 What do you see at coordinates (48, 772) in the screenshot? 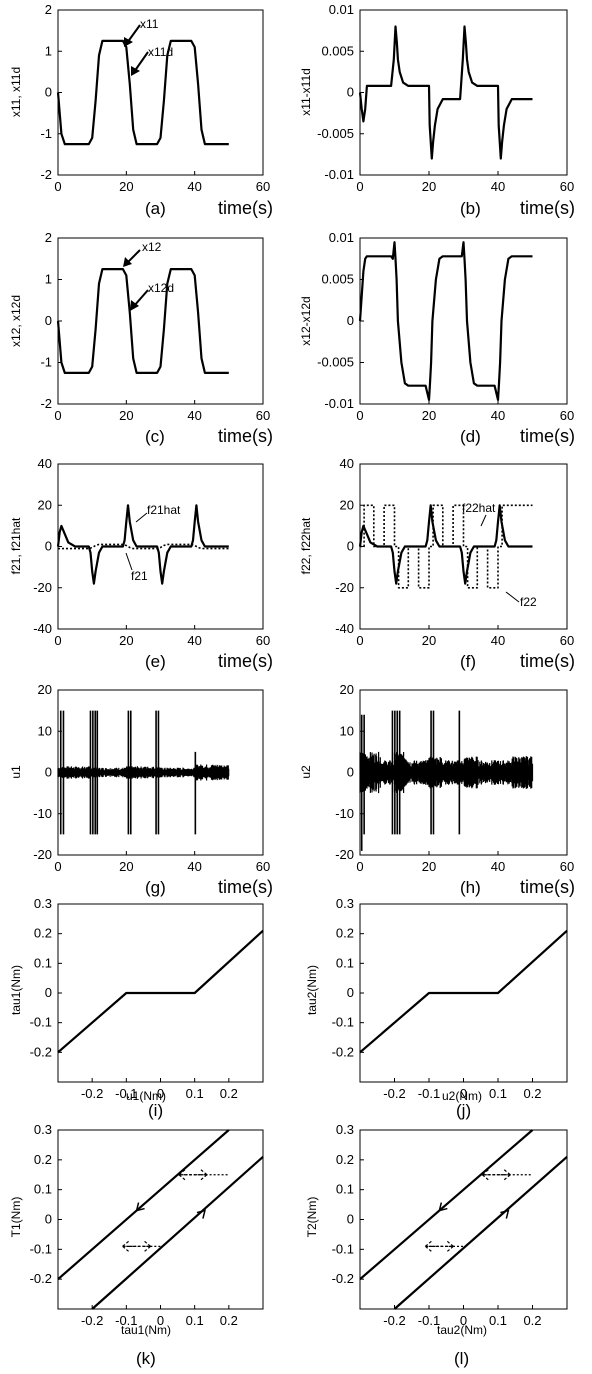
I see `panel-g-ytick-label: 0` at bounding box center [48, 772].